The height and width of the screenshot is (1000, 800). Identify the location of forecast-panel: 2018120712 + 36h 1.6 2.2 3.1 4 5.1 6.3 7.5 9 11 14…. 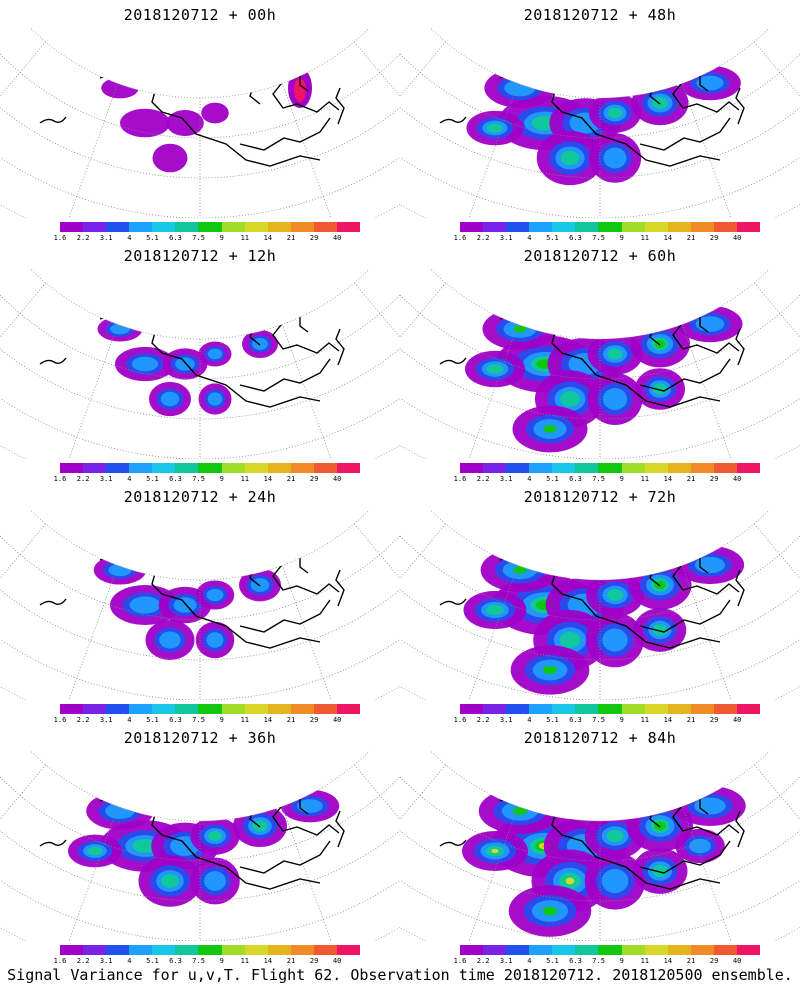
(200, 844).